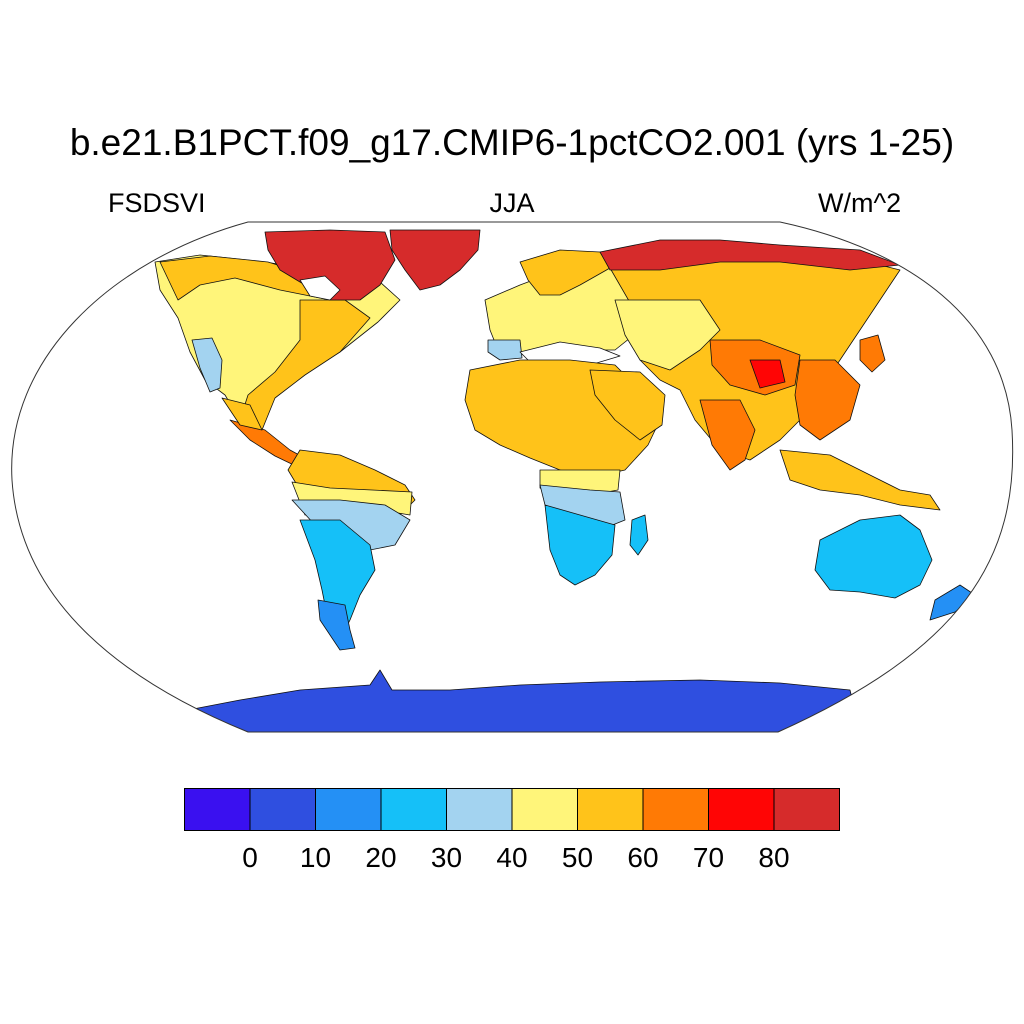 The image size is (1024, 1024). Describe the element at coordinates (512, 857) in the screenshot. I see `colorbar-tick-label: 40` at that location.